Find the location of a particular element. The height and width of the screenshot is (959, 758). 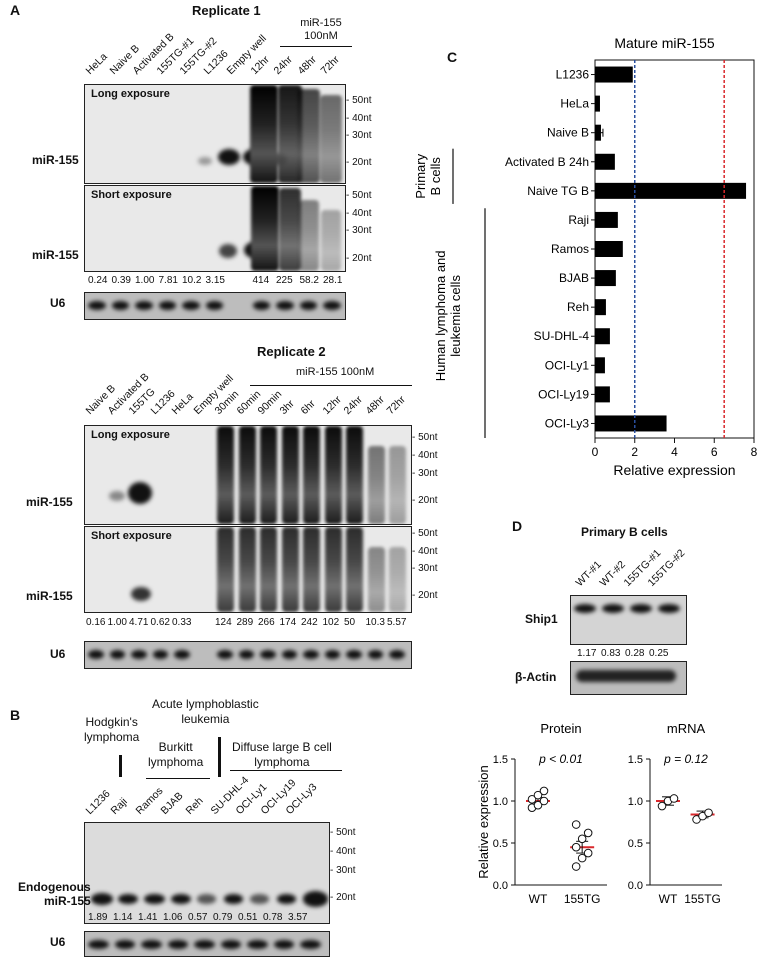

quant-value: 102 is located at coordinates (331, 622).